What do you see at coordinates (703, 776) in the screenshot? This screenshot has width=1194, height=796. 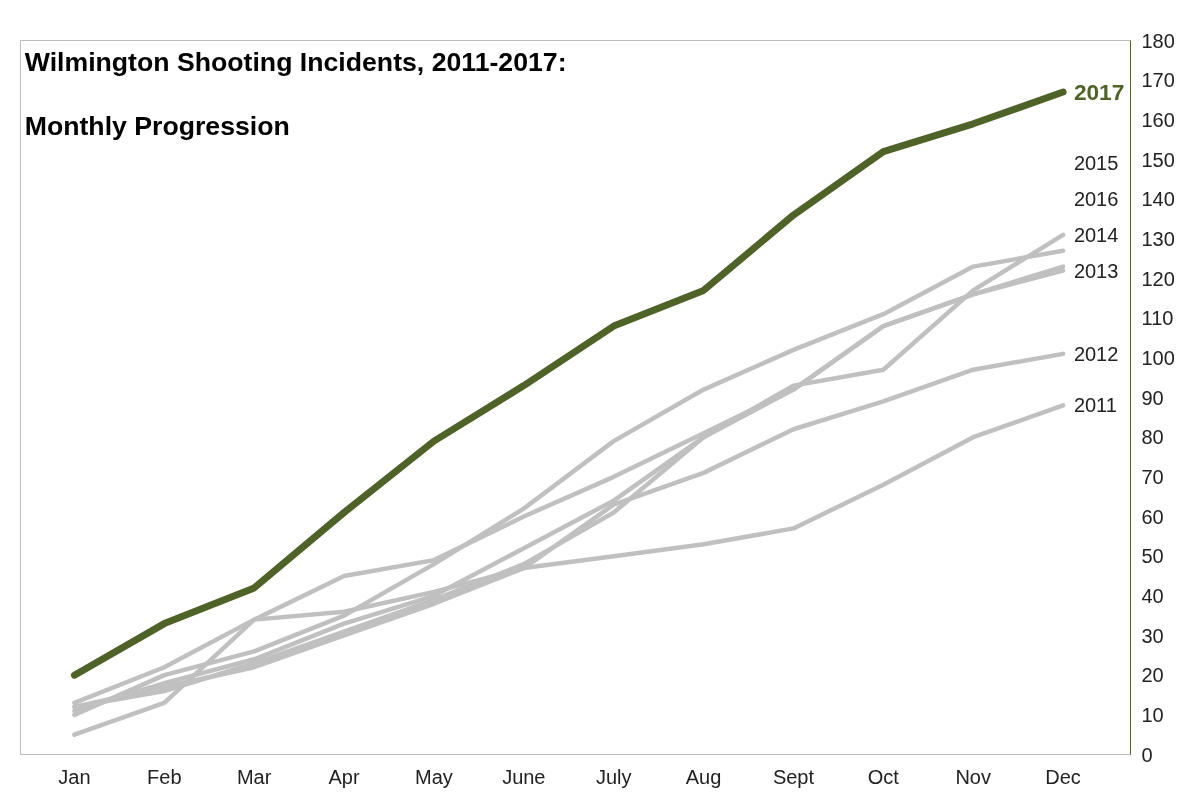 I see `x-tick-label: Aug` at bounding box center [703, 776].